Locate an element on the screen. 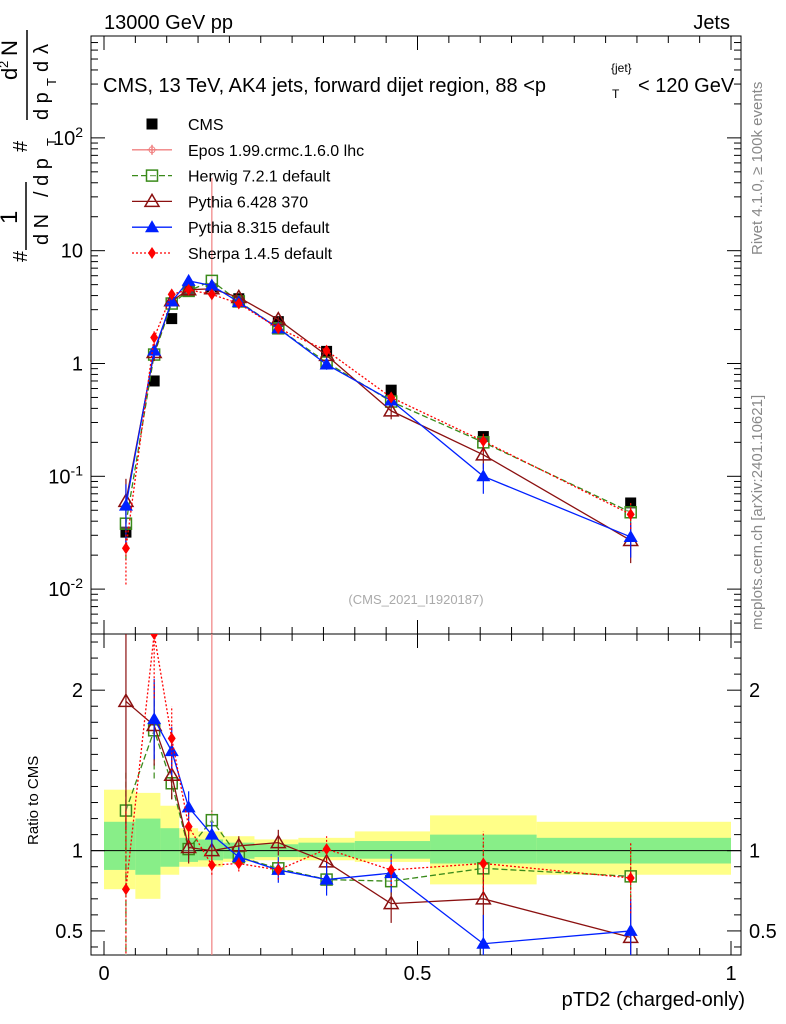 The image size is (786, 1024). y-axis-label: # 1 d N / d p T # d 2 N d p T d λ is located at coordinates (29, 146).